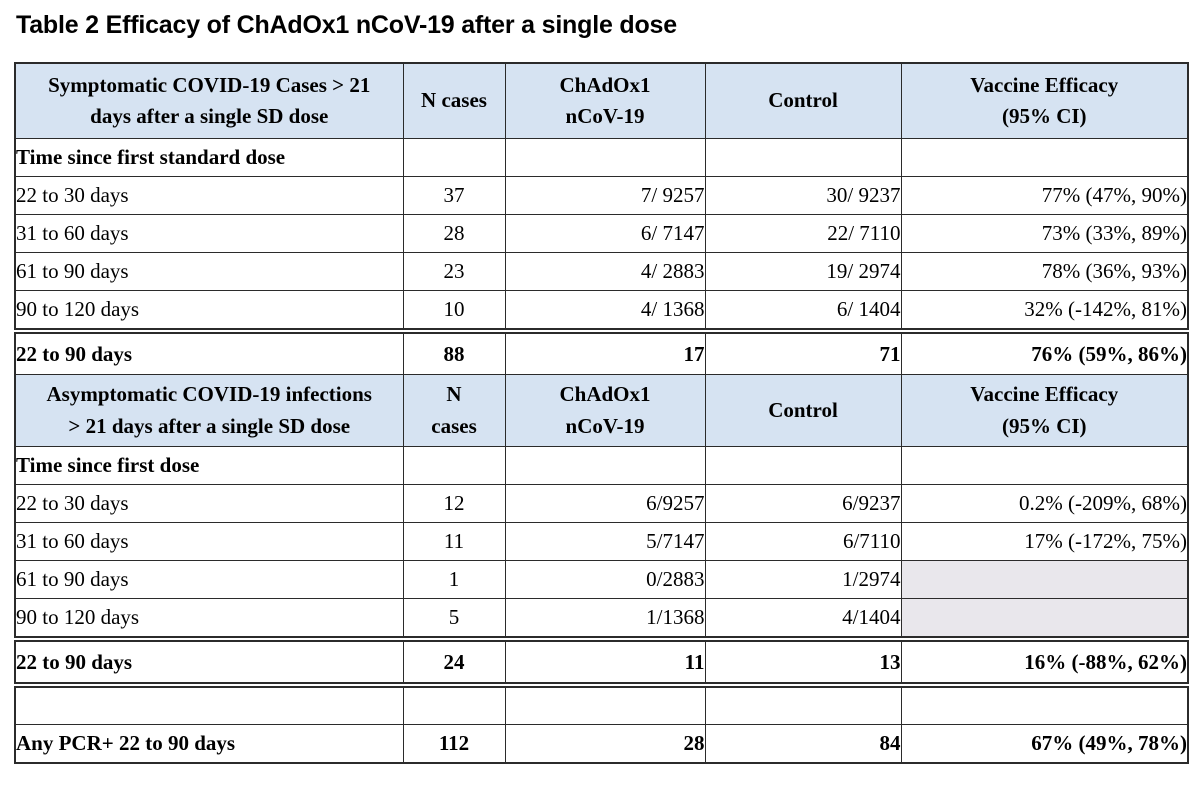 The width and height of the screenshot is (1200, 807). I want to click on table-row: Time since first dose, so click(601, 465).